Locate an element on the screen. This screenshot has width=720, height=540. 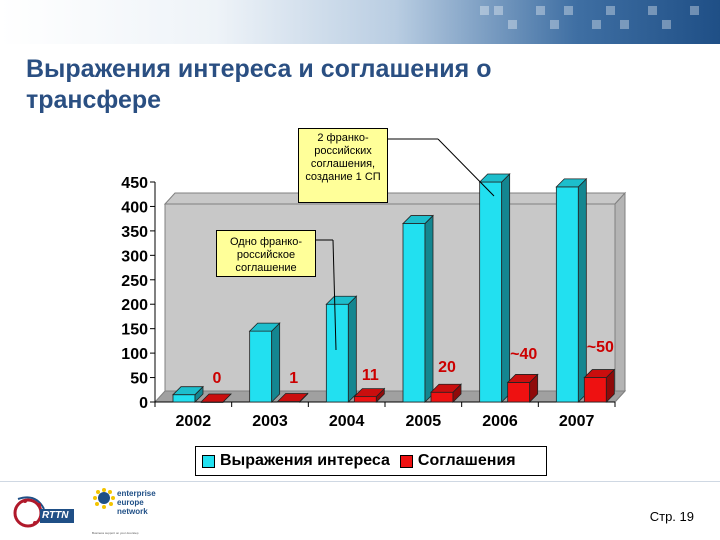
data-label-agreements: ~40 is located at coordinates (523, 354).